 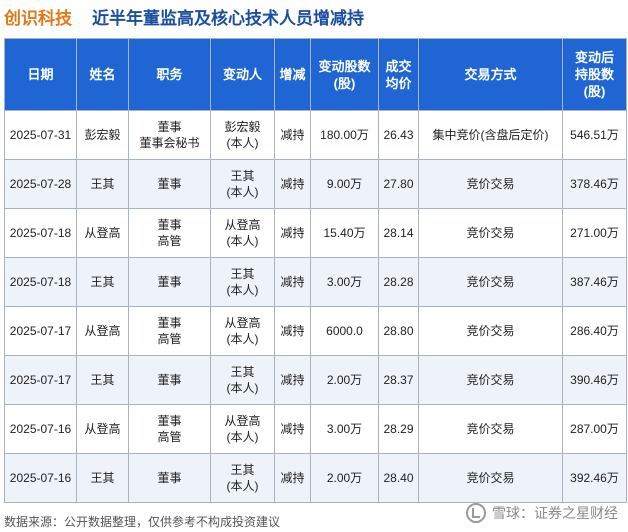 What do you see at coordinates (594, 57) in the screenshot?
I see `column-header-text: 变动后` at bounding box center [594, 57].